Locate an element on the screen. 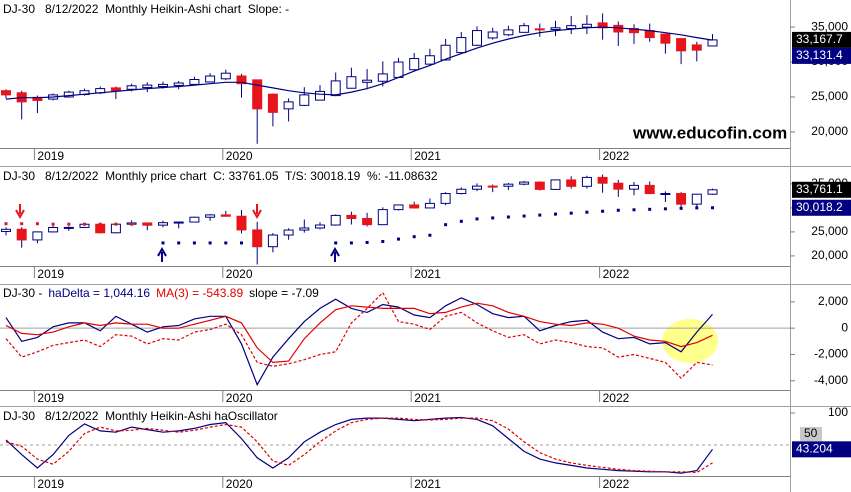 The image size is (851, 492). last-value-label: 33,761.1 is located at coordinates (819, 189).